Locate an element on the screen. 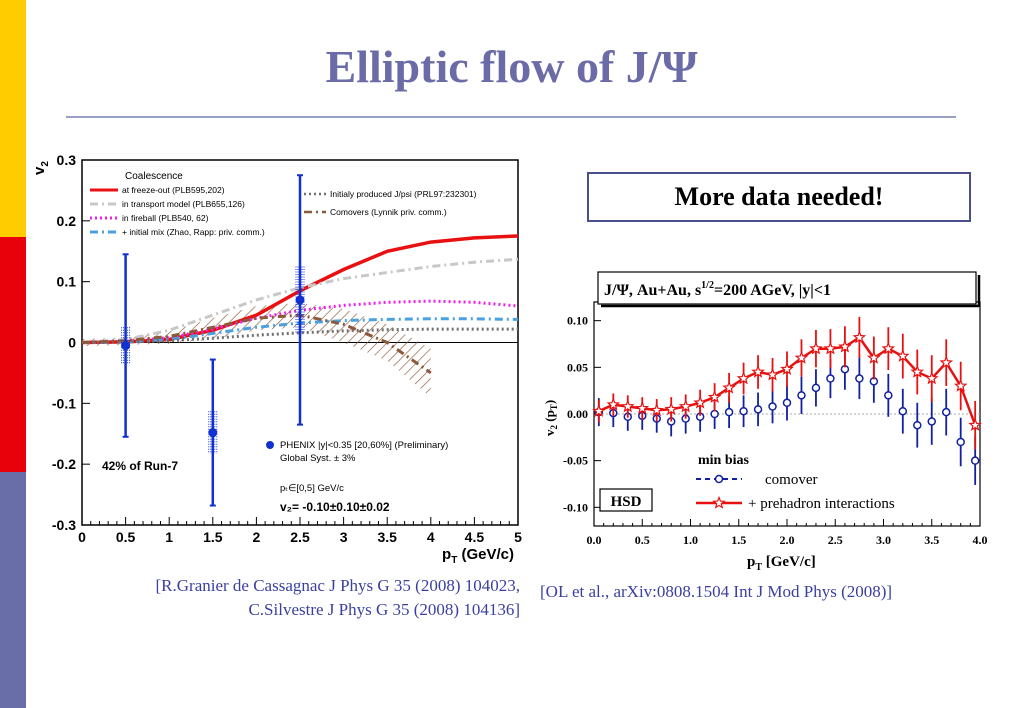  legend-label-3: + initial mix (Zhao, Rapp: priv. comm.) is located at coordinates (193, 232).